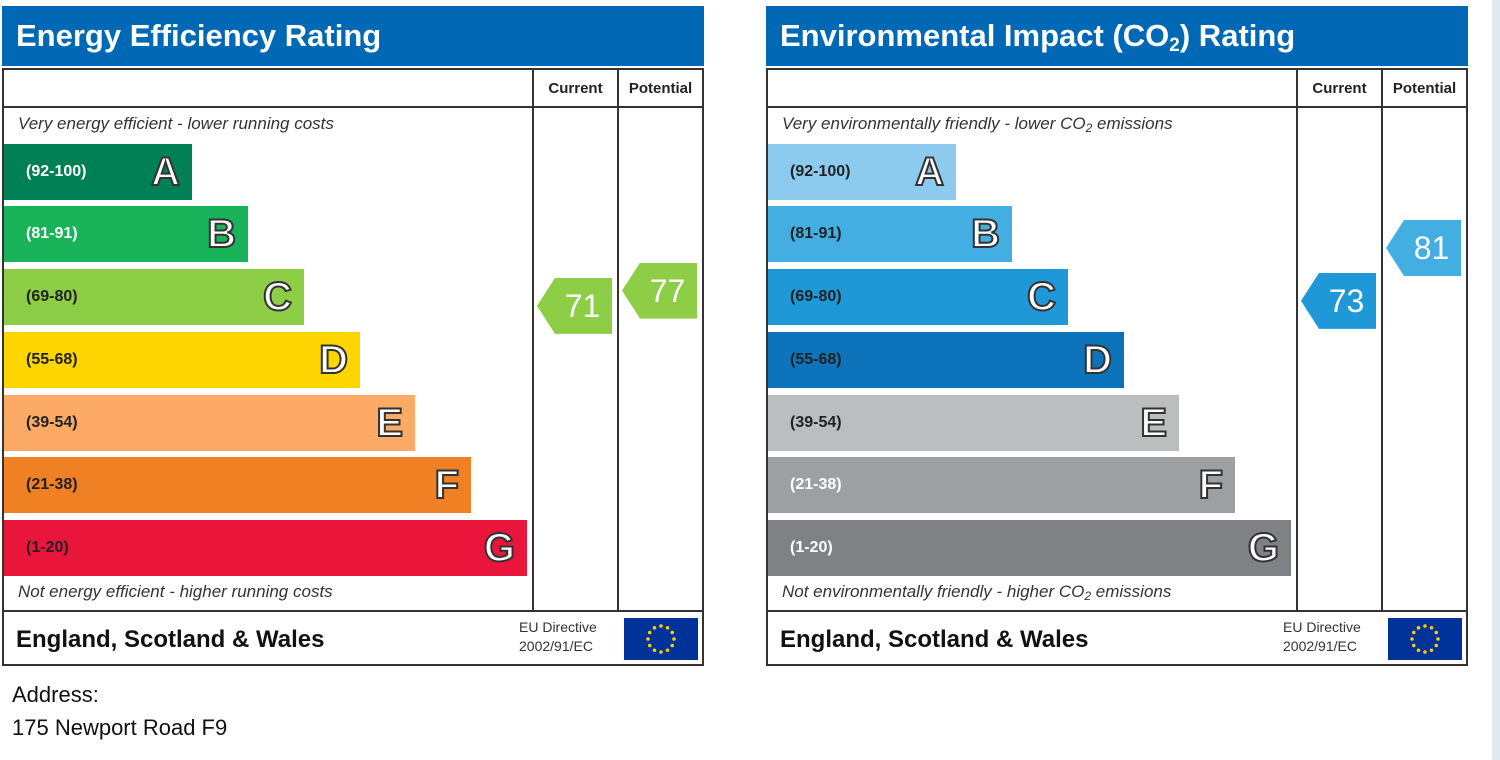 The height and width of the screenshot is (760, 1500). Describe the element at coordinates (934, 639) in the screenshot. I see `environment-region: England, Scotland & Wales` at that location.